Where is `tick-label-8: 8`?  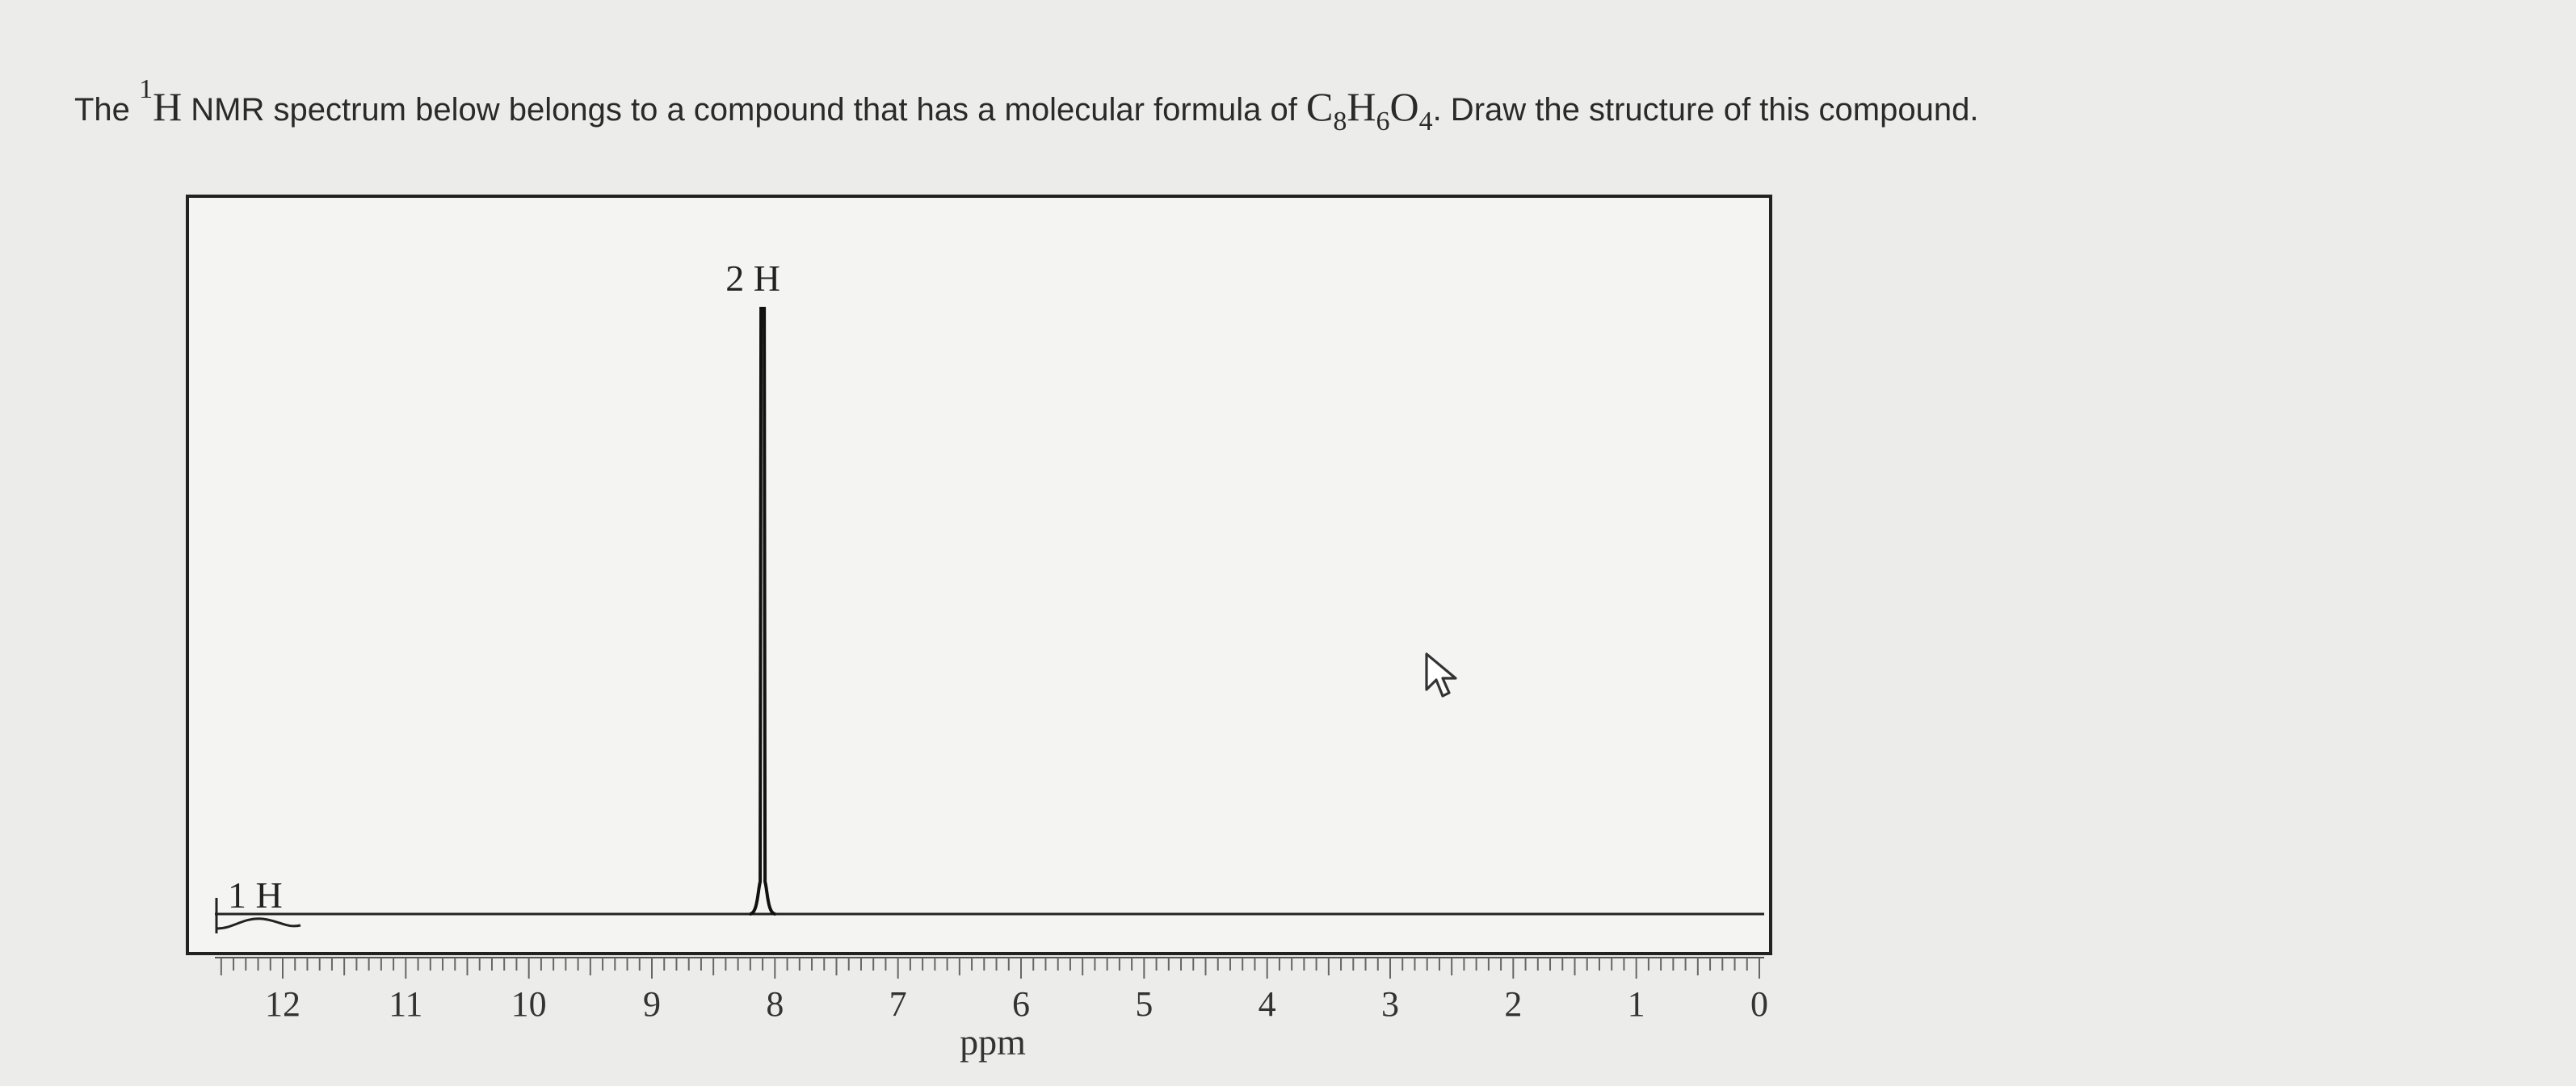 tick-label-8: 8 is located at coordinates (775, 1004).